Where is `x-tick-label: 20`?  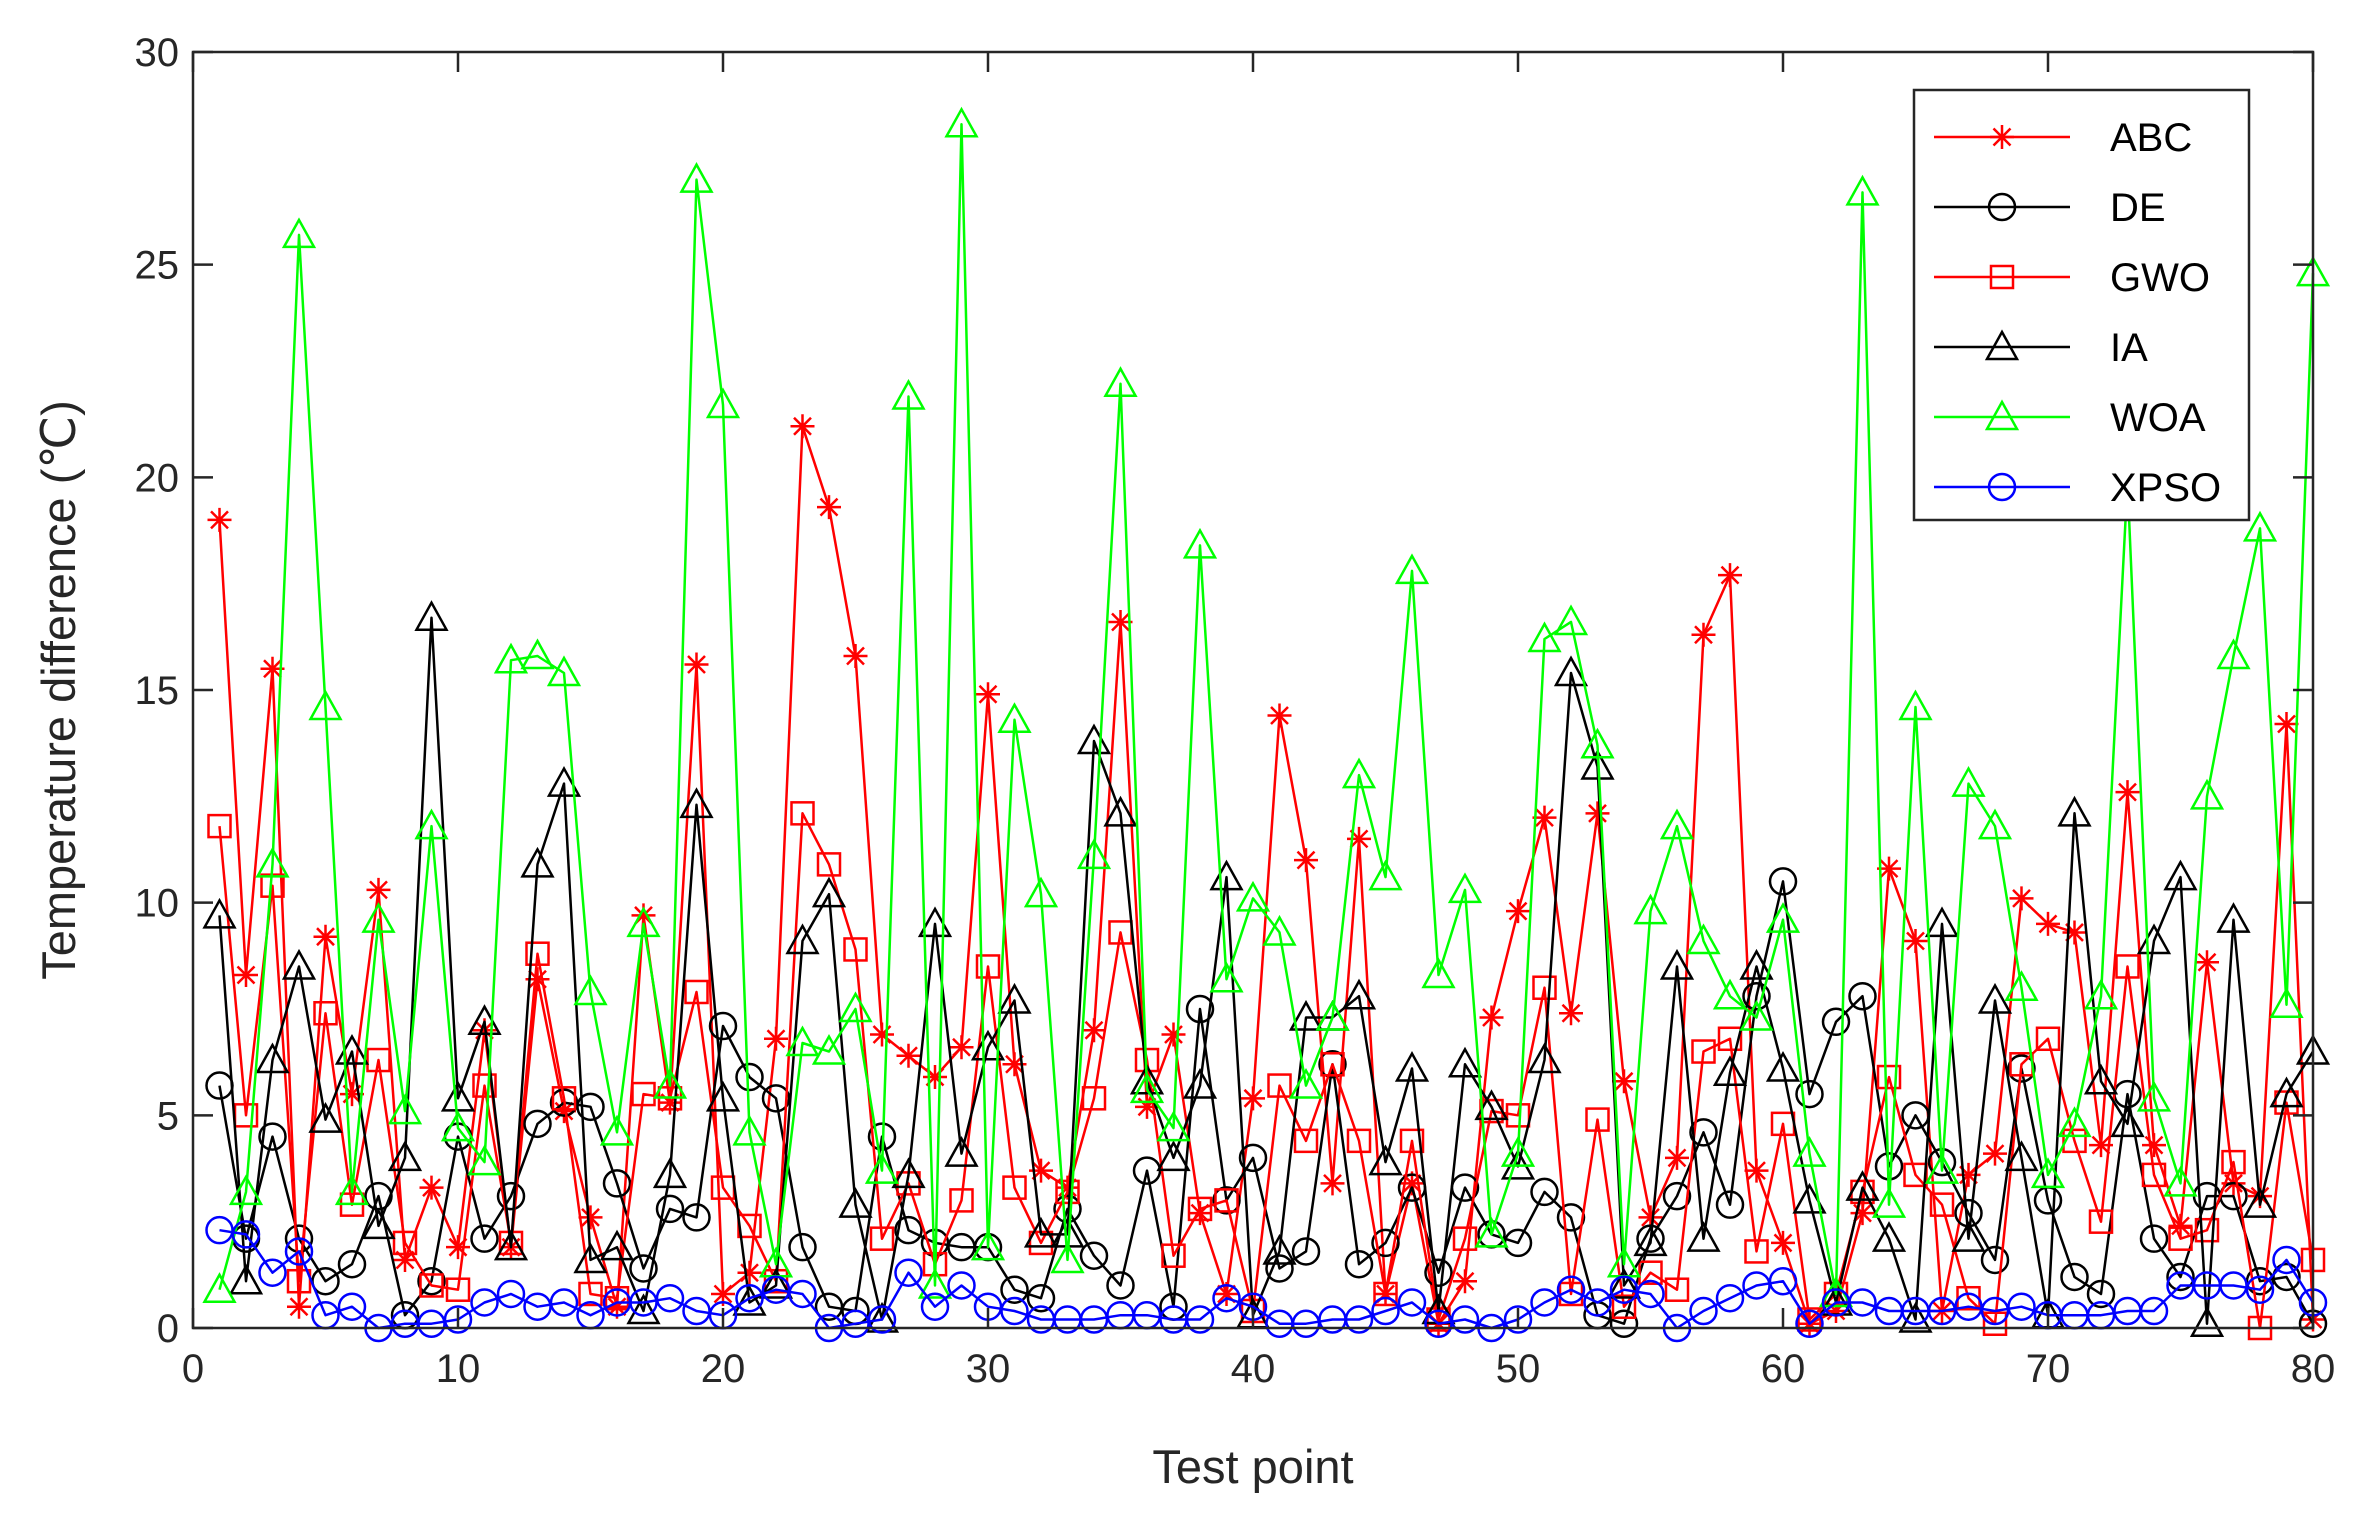
x-tick-label: 20 is located at coordinates (723, 1369).